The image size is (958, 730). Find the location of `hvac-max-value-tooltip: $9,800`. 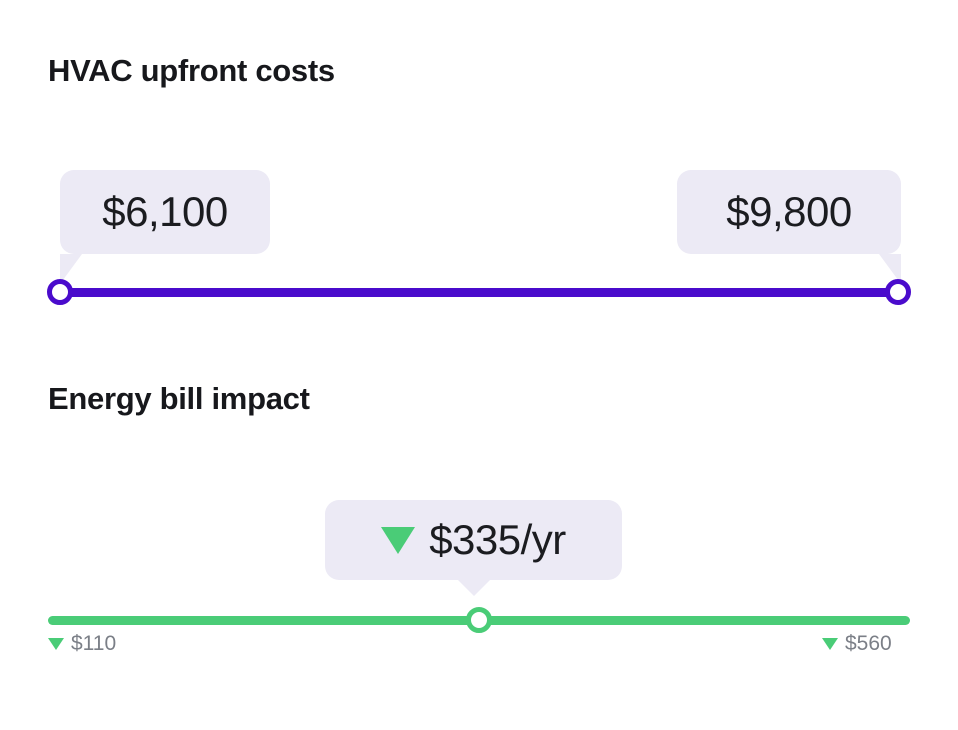

hvac-max-value-tooltip: $9,800 is located at coordinates (789, 227).